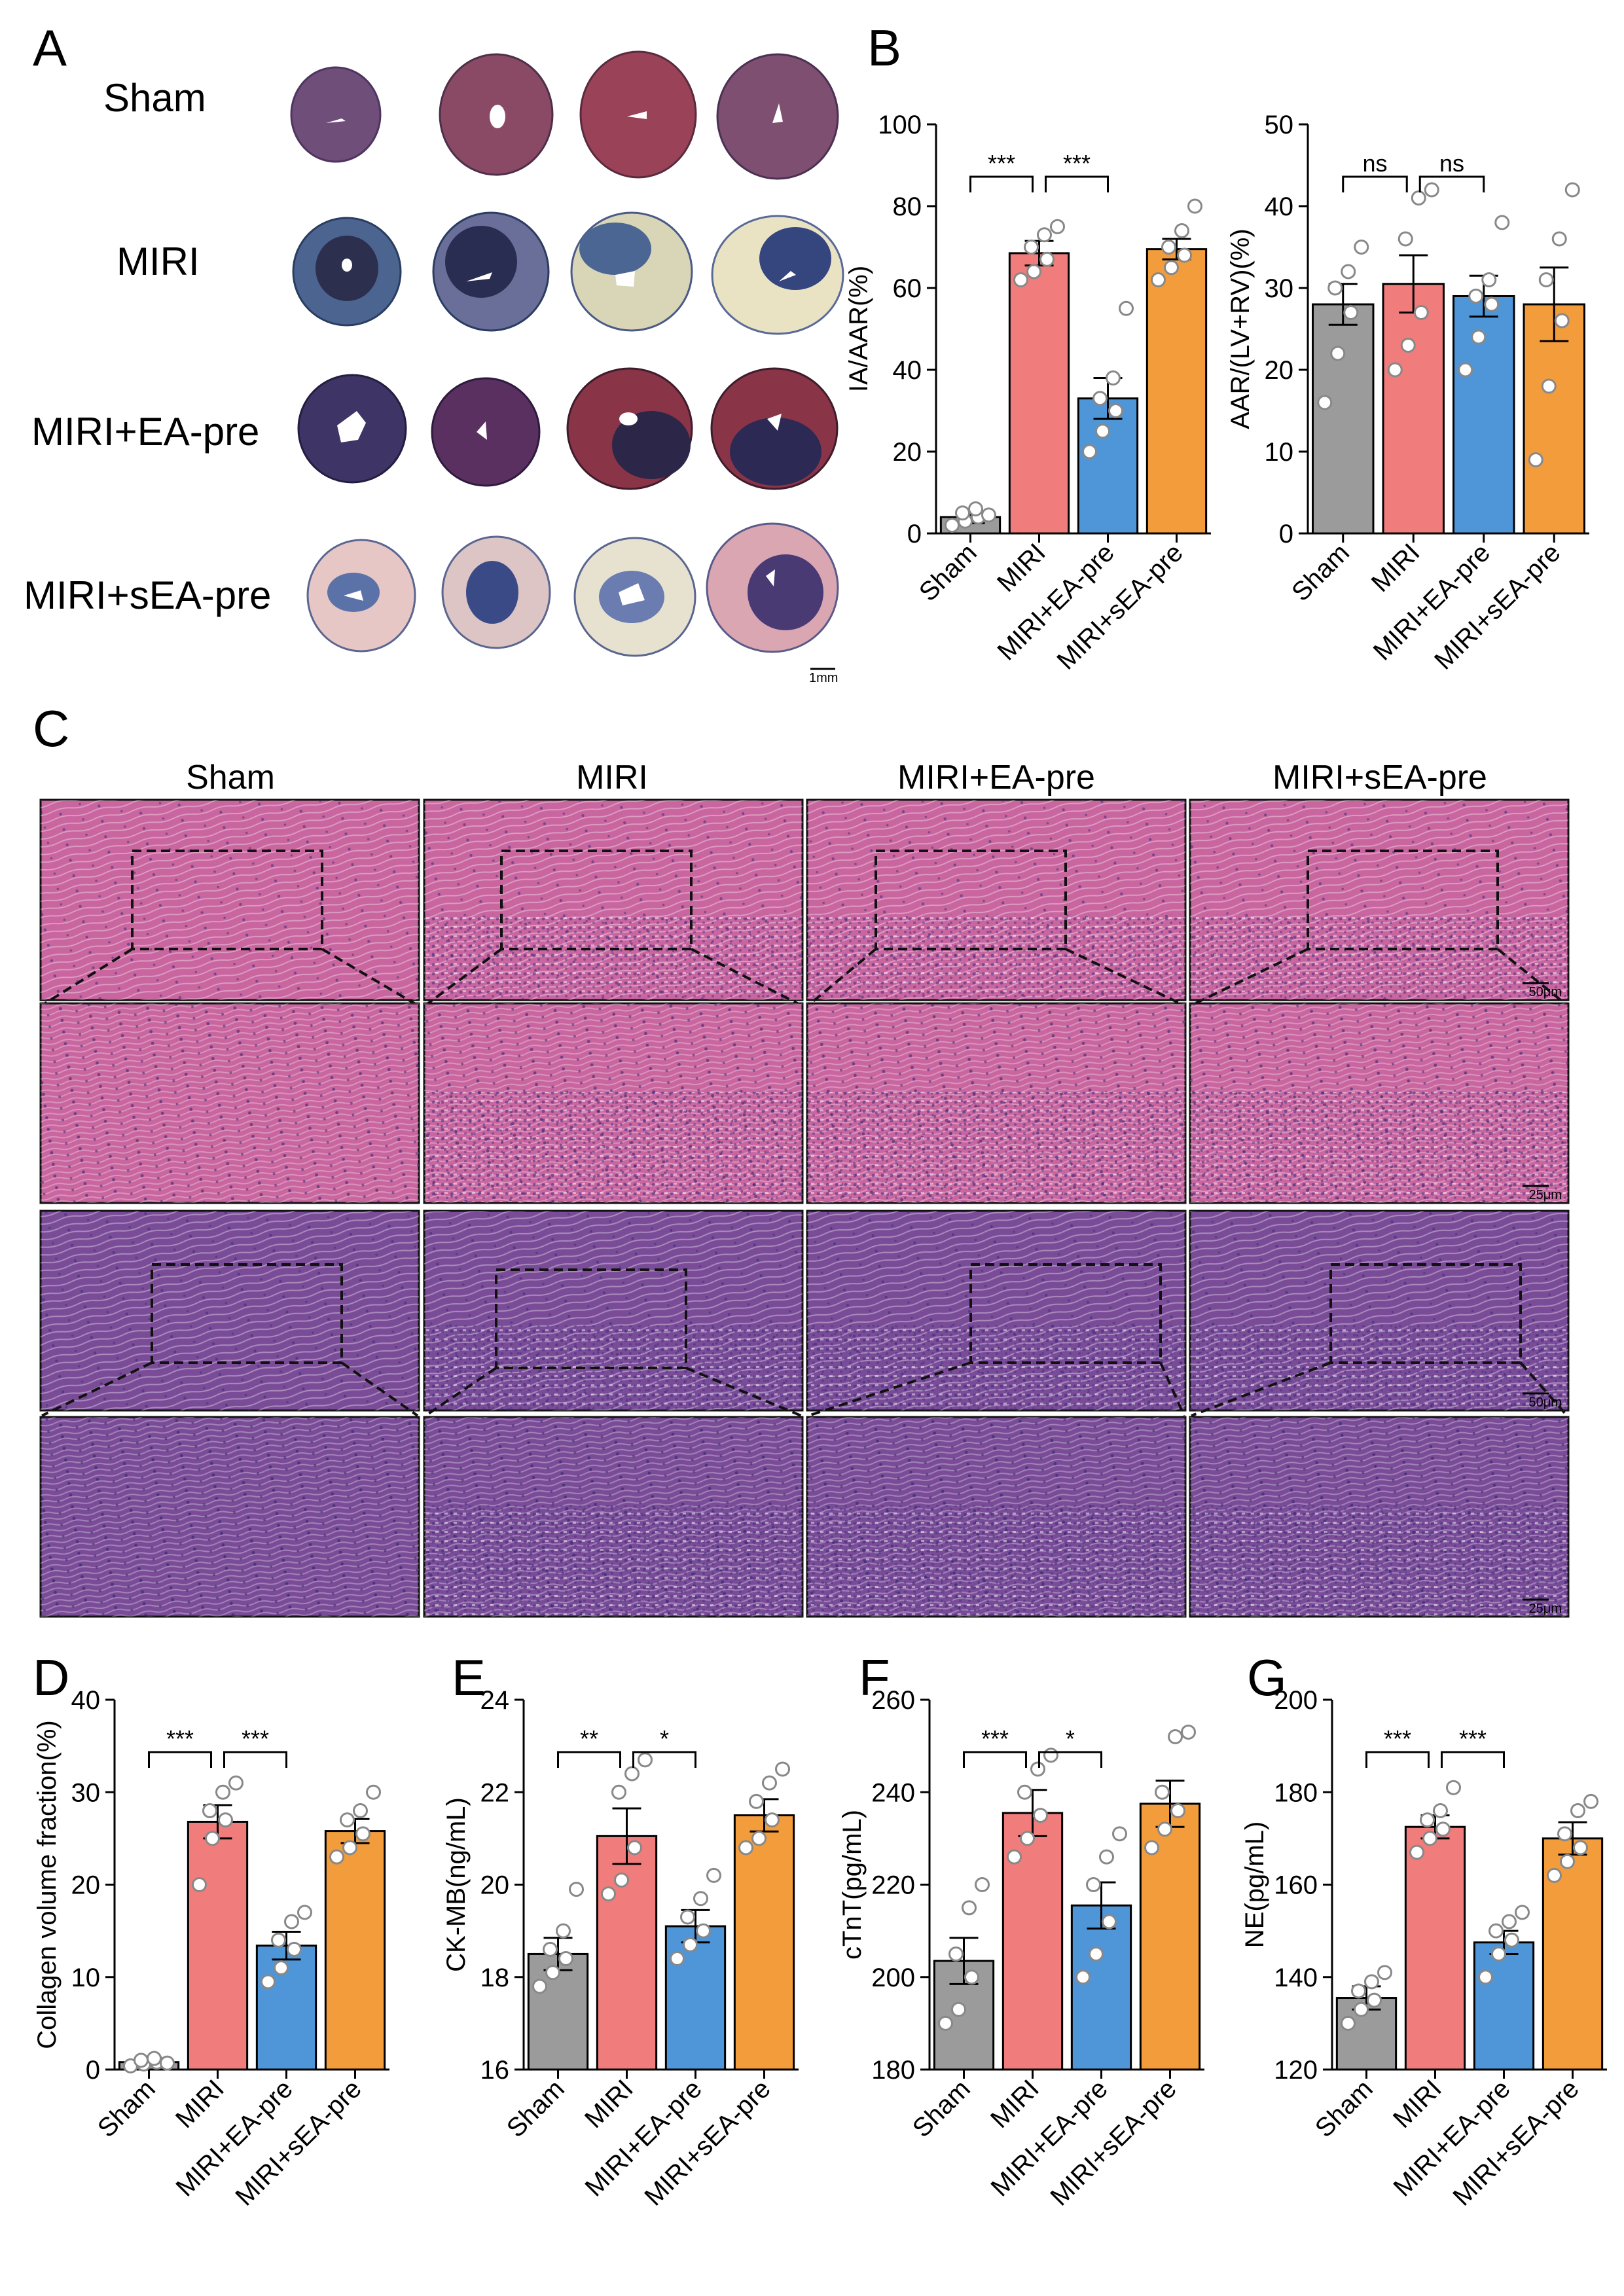  What do you see at coordinates (1296, 1978) in the screenshot?
I see `y-tick-label: 140` at bounding box center [1296, 1978].